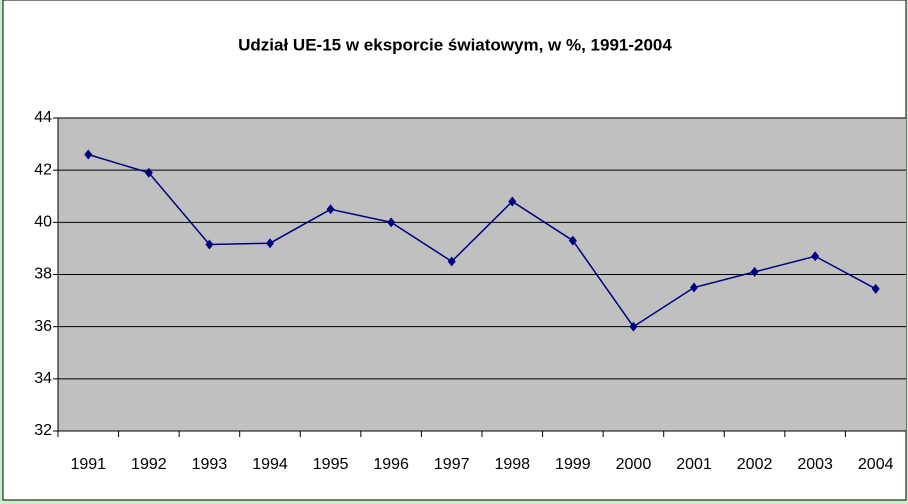 This screenshot has width=908, height=504. What do you see at coordinates (512, 464) in the screenshot?
I see `x-tick-label: 1998` at bounding box center [512, 464].